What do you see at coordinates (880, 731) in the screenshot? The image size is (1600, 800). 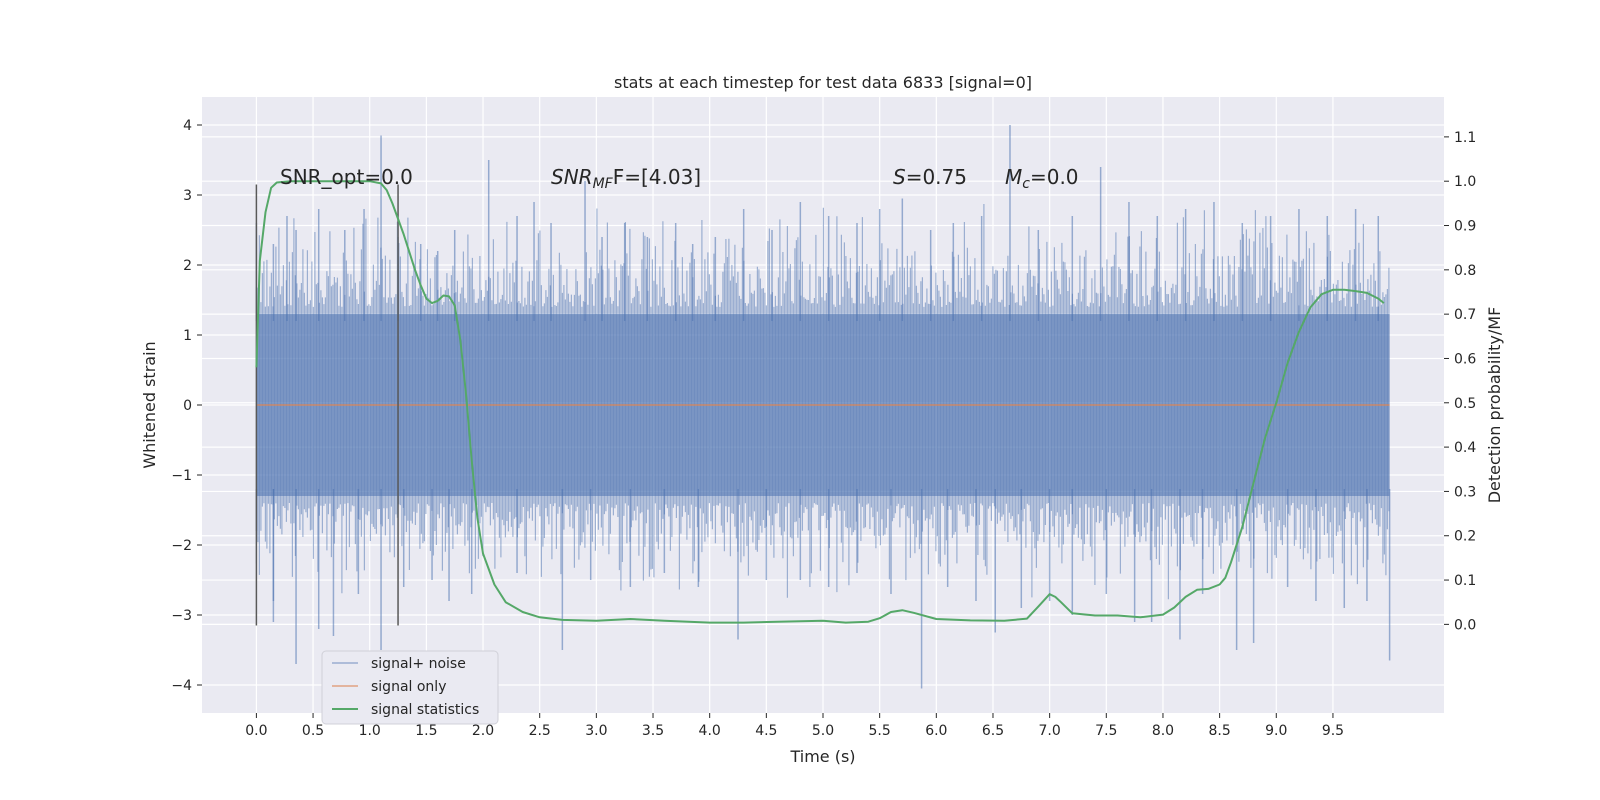 I see `x-tick-label: 5.5` at bounding box center [880, 731].